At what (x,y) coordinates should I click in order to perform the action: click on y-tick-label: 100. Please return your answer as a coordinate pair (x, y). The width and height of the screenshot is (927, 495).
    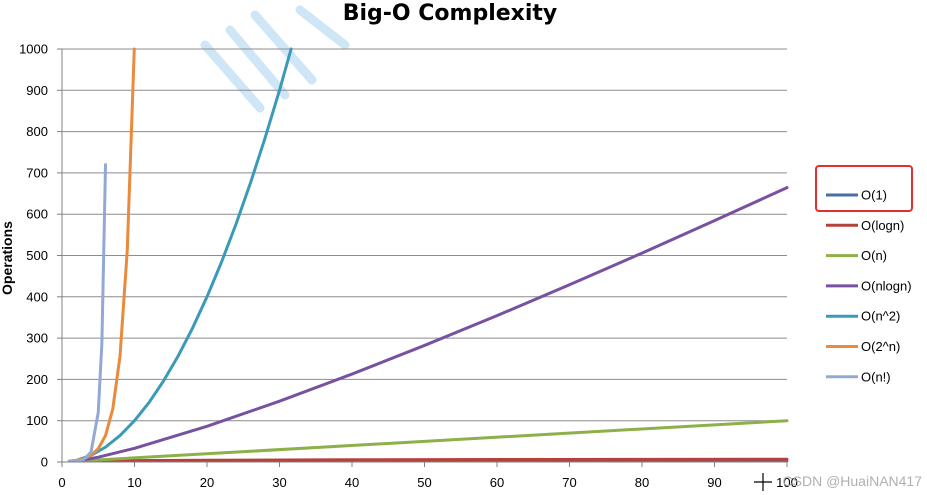
    Looking at the image, I should click on (37, 420).